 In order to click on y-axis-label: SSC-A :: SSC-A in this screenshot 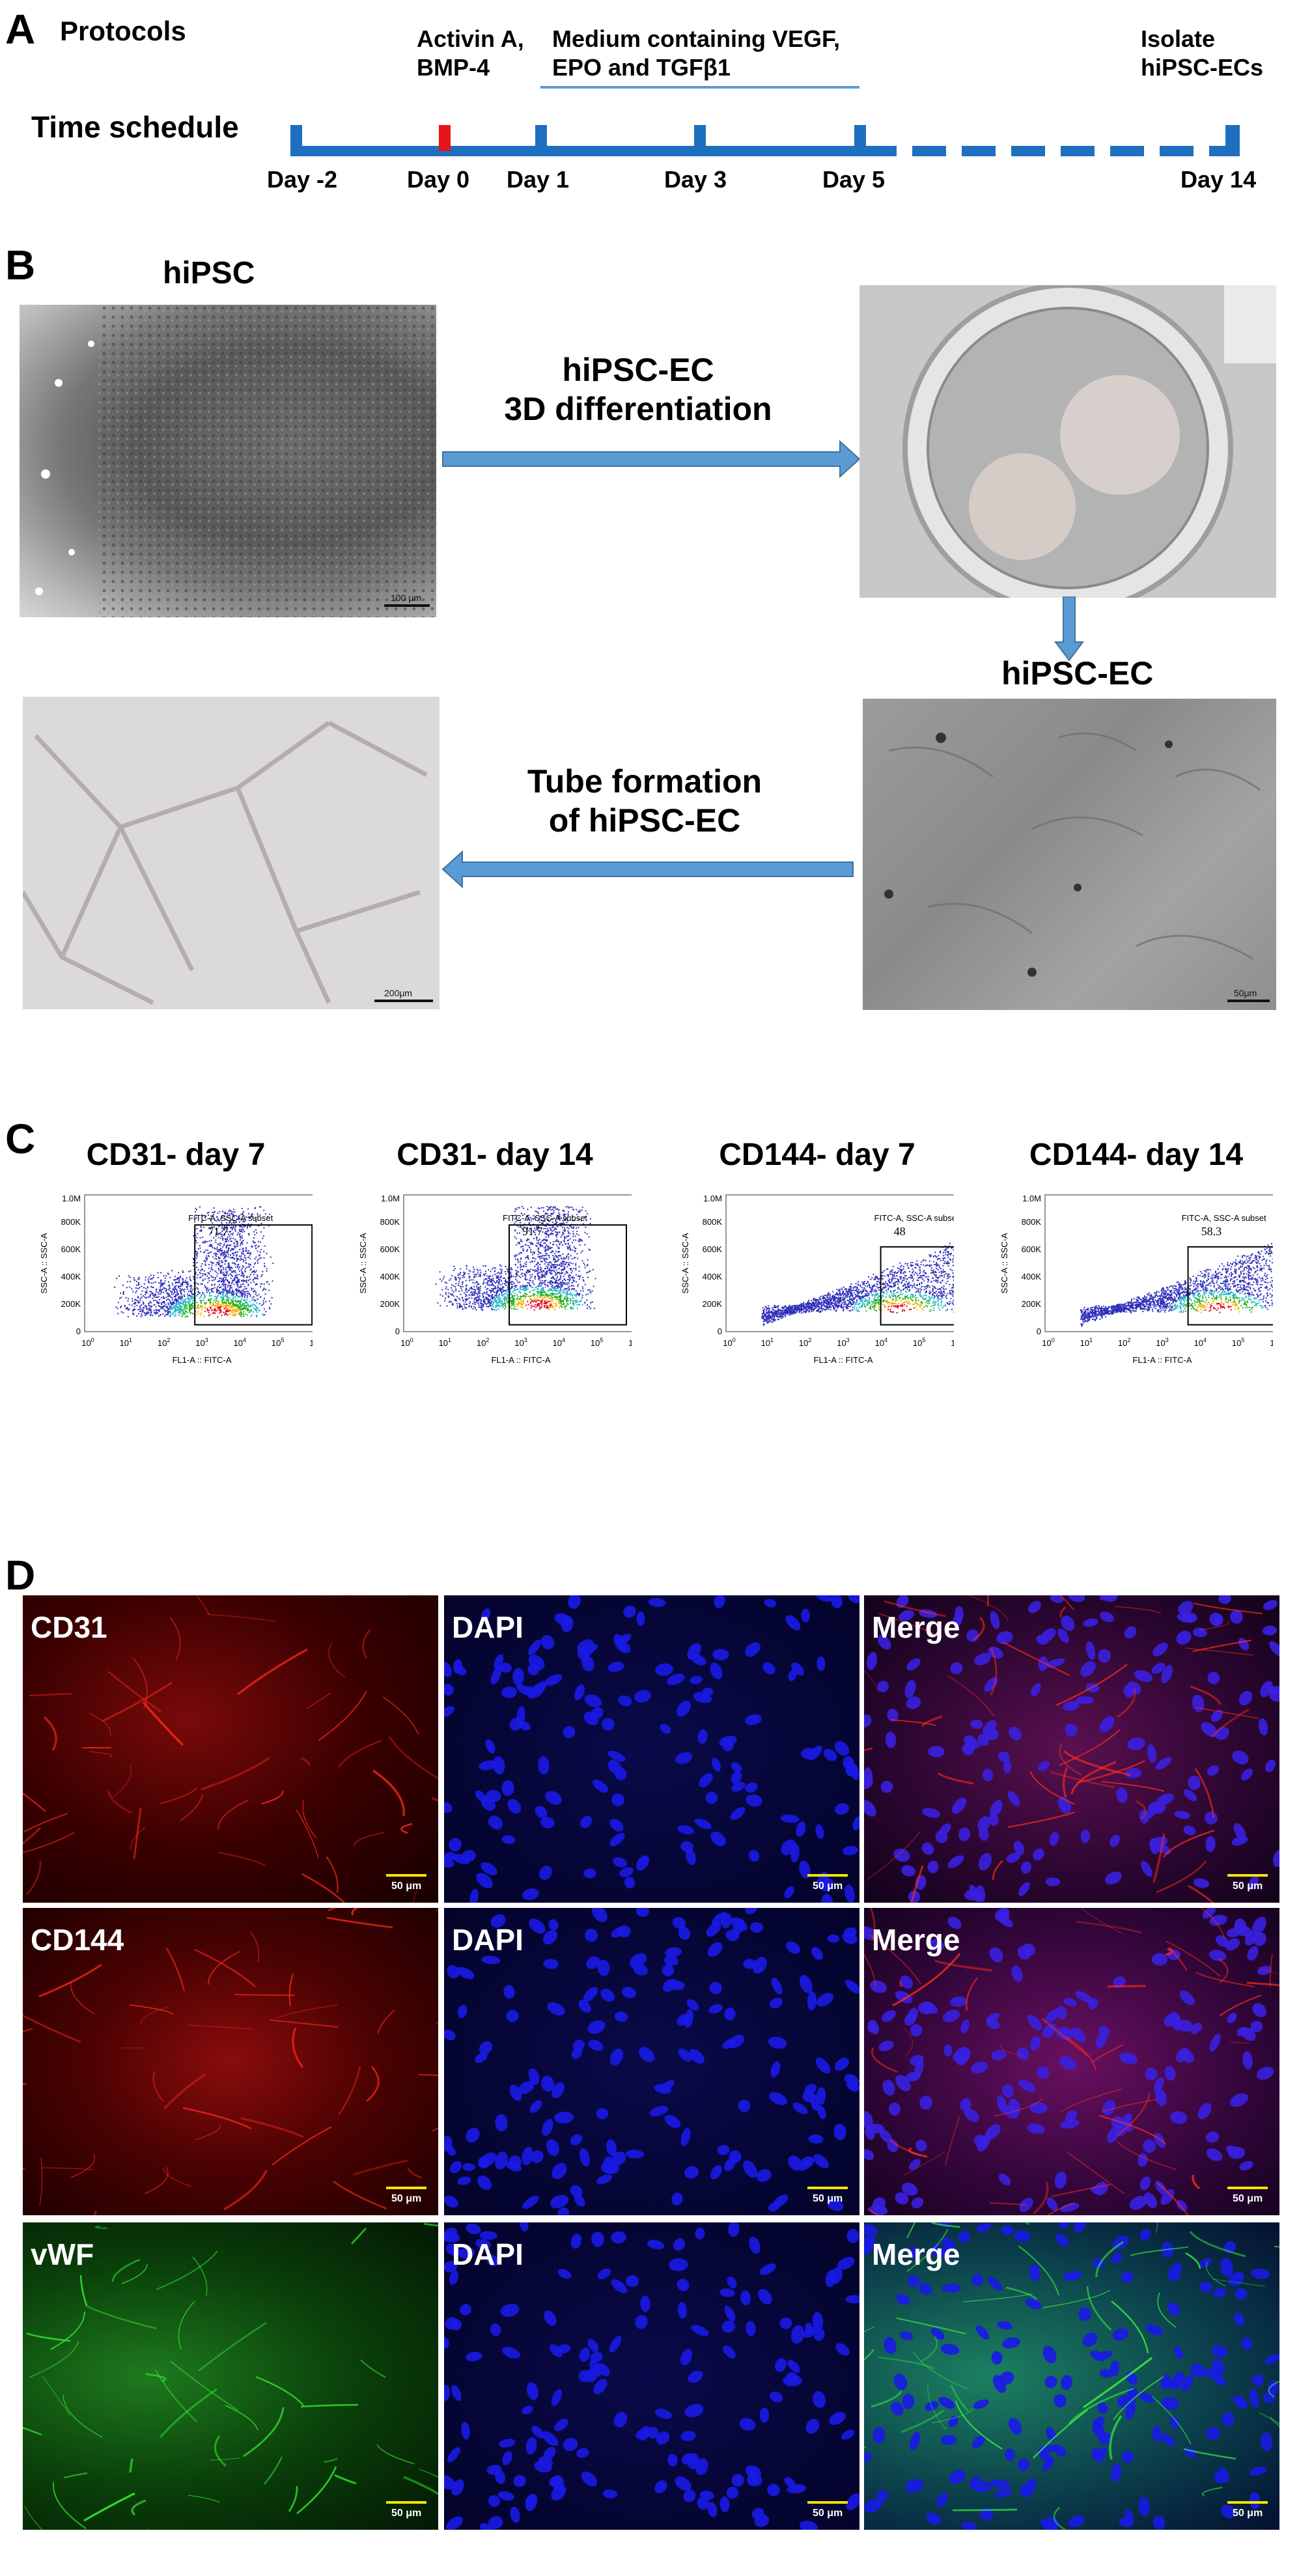, I will do `click(685, 1264)`.